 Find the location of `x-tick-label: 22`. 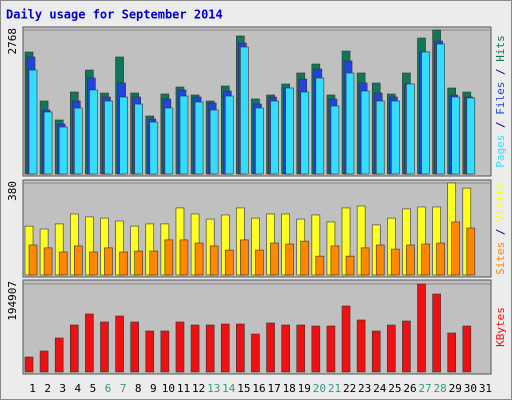

x-tick-label: 22 is located at coordinates (349, 388).